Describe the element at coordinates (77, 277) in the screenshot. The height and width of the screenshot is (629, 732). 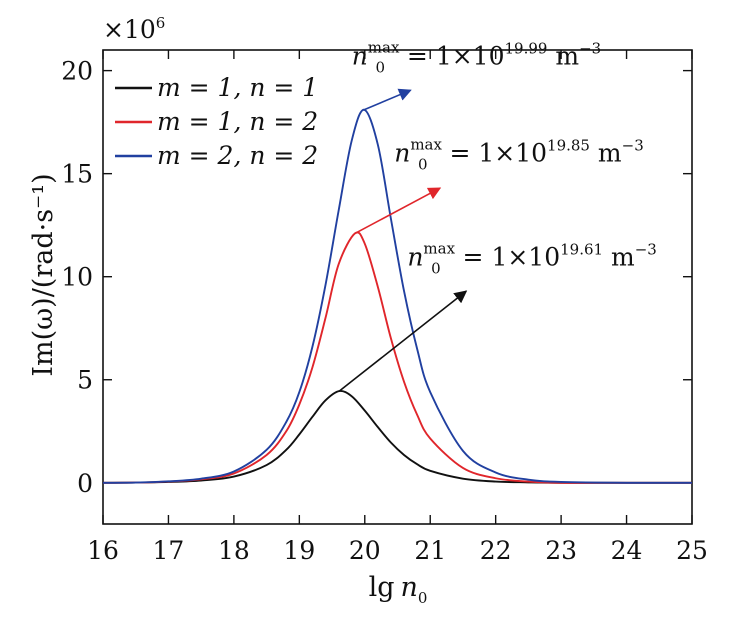
I see `y-tick-label: 10` at that location.